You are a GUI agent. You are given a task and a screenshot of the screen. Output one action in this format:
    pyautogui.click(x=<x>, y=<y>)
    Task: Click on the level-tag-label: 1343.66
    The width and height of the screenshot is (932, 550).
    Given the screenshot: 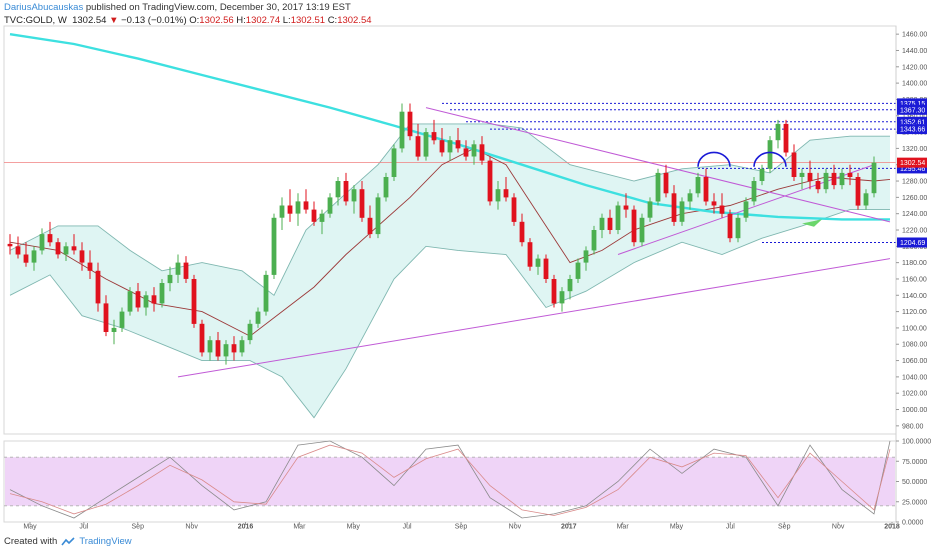 What is the action you would take?
    pyautogui.click(x=912, y=130)
    